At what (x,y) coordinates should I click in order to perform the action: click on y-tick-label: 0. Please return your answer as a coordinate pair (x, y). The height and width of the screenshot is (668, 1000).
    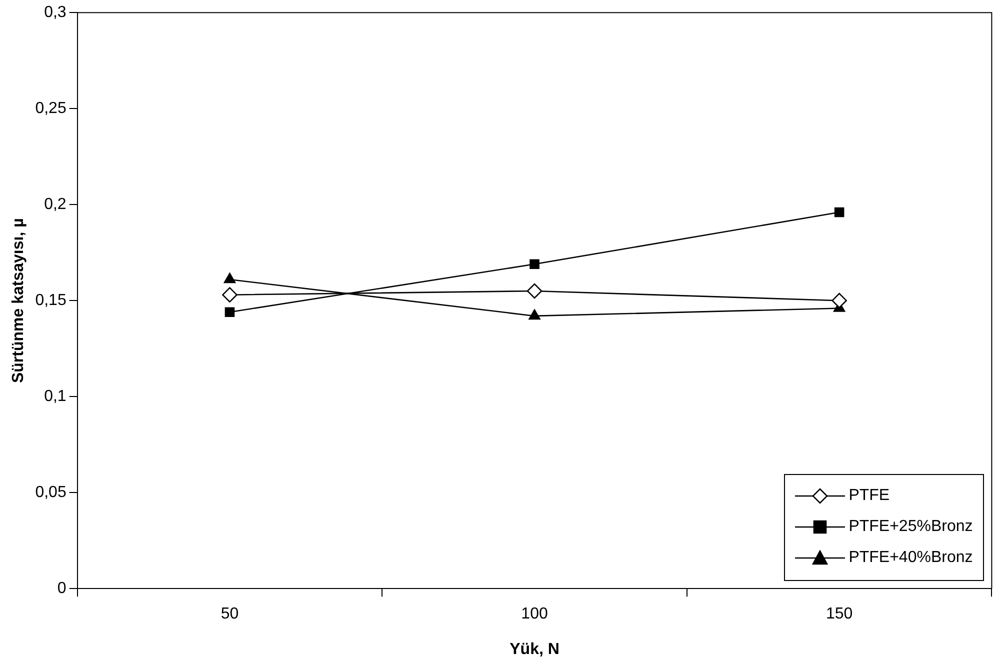
    Looking at the image, I should click on (61, 589).